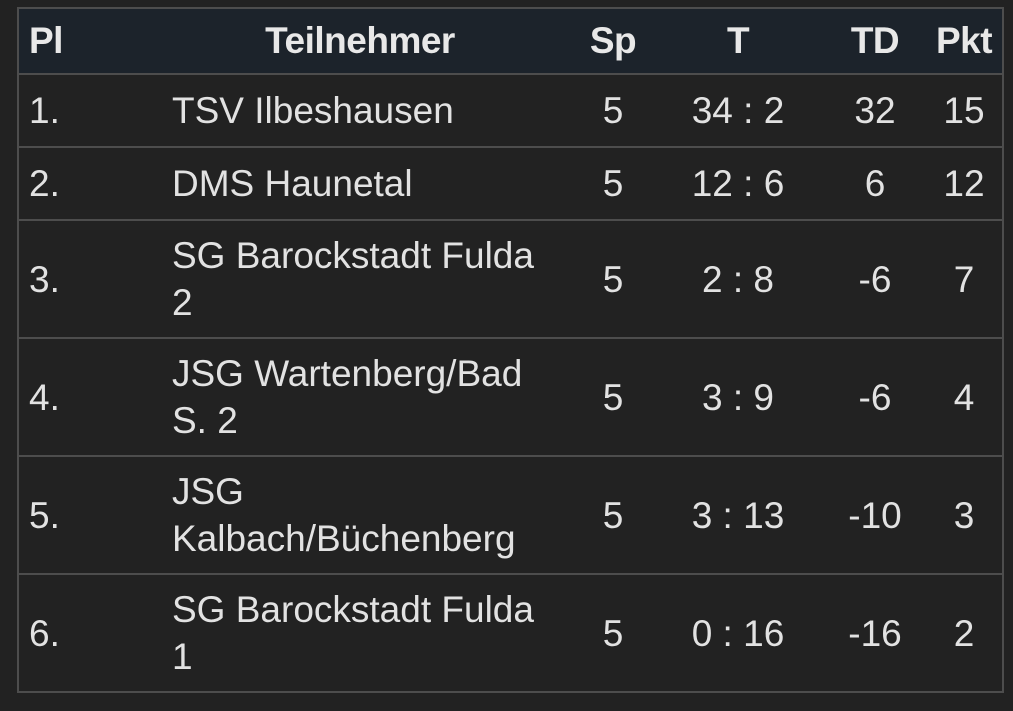  Describe the element at coordinates (964, 110) in the screenshot. I see `row-points: 15` at that location.